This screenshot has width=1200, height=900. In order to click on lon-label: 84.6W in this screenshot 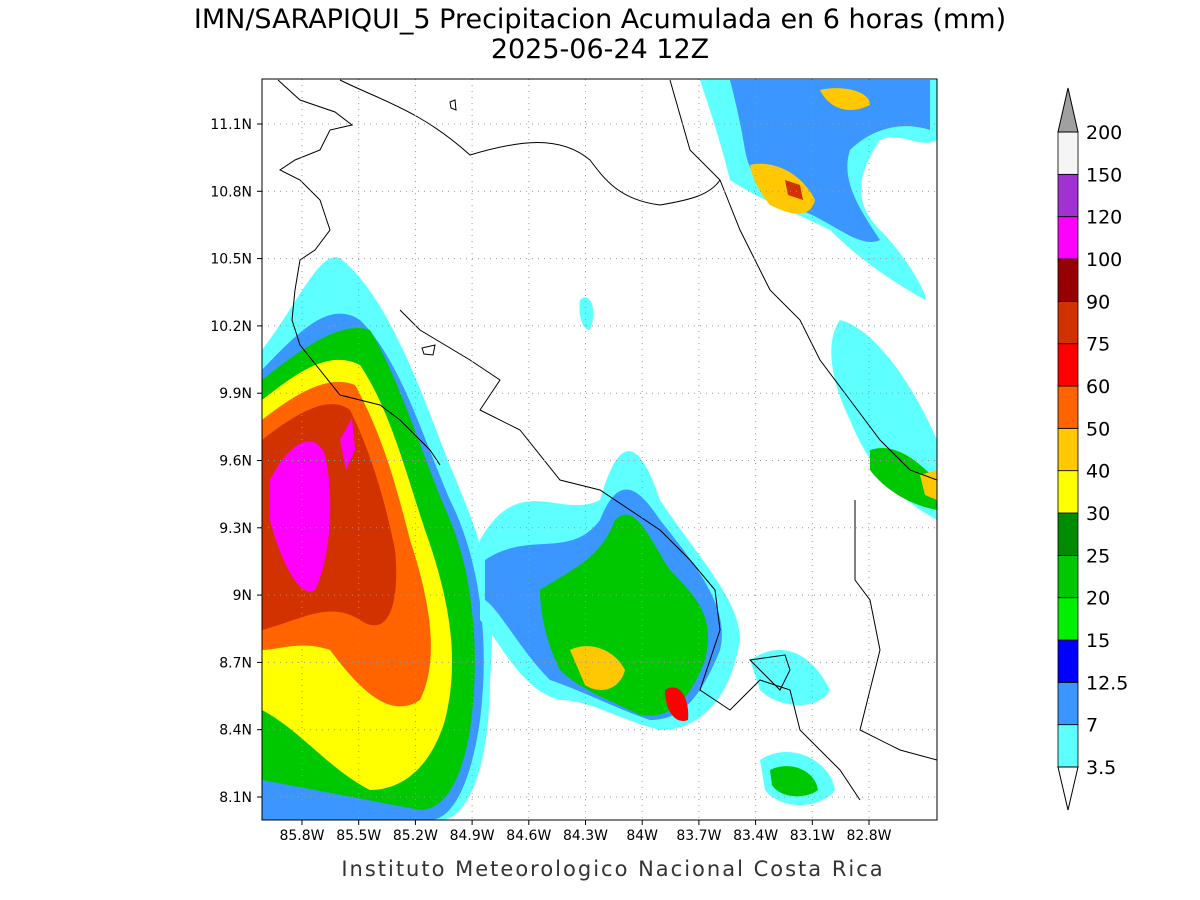, I will do `click(528, 836)`.